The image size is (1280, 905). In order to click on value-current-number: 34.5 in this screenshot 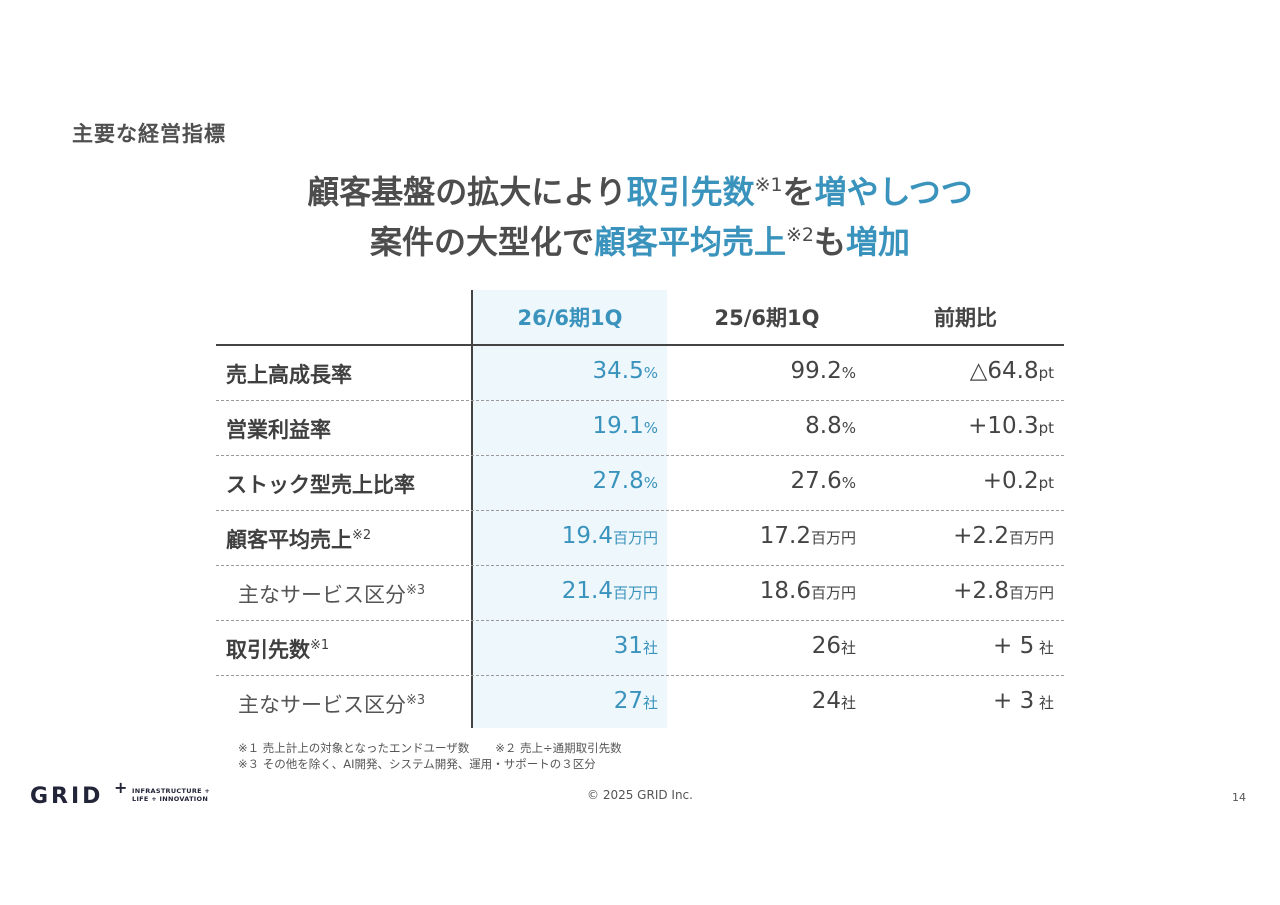, I will do `click(618, 371)`.